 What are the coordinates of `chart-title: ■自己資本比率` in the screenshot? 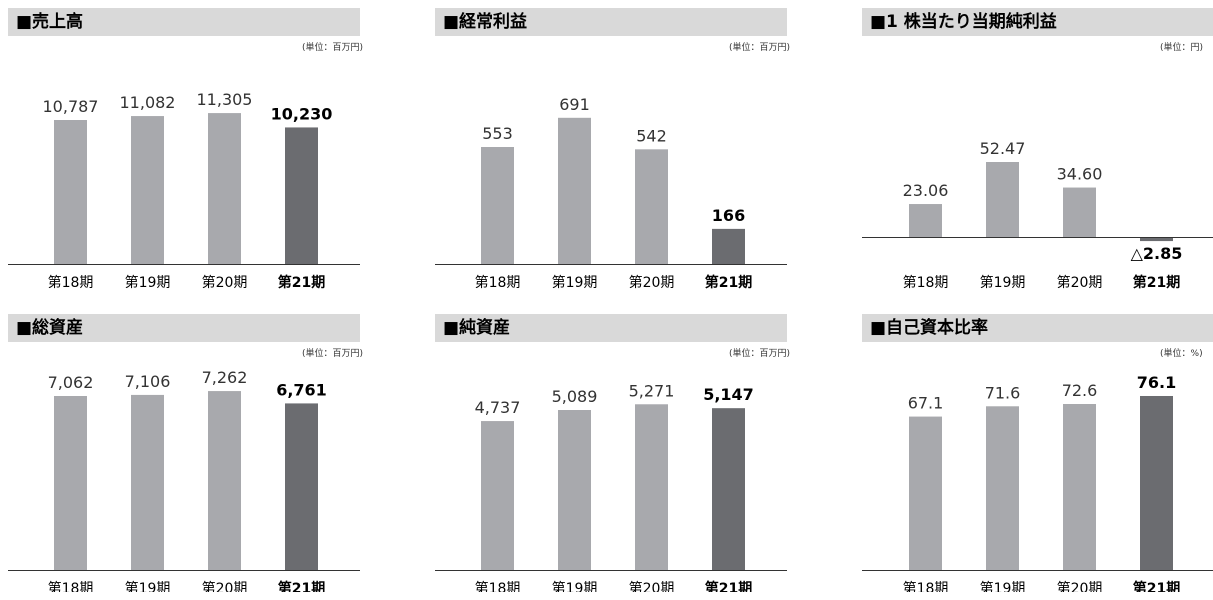 It's located at (1037, 328).